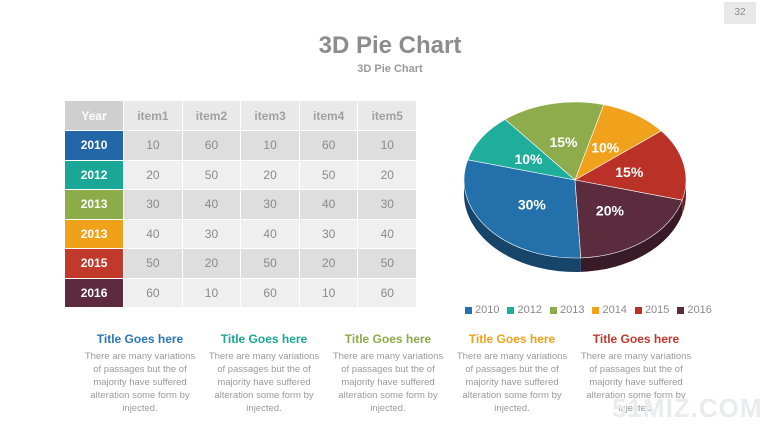 The height and width of the screenshot is (439, 780). I want to click on table-row: 2013 30 40 30 40 30, so click(241, 204).